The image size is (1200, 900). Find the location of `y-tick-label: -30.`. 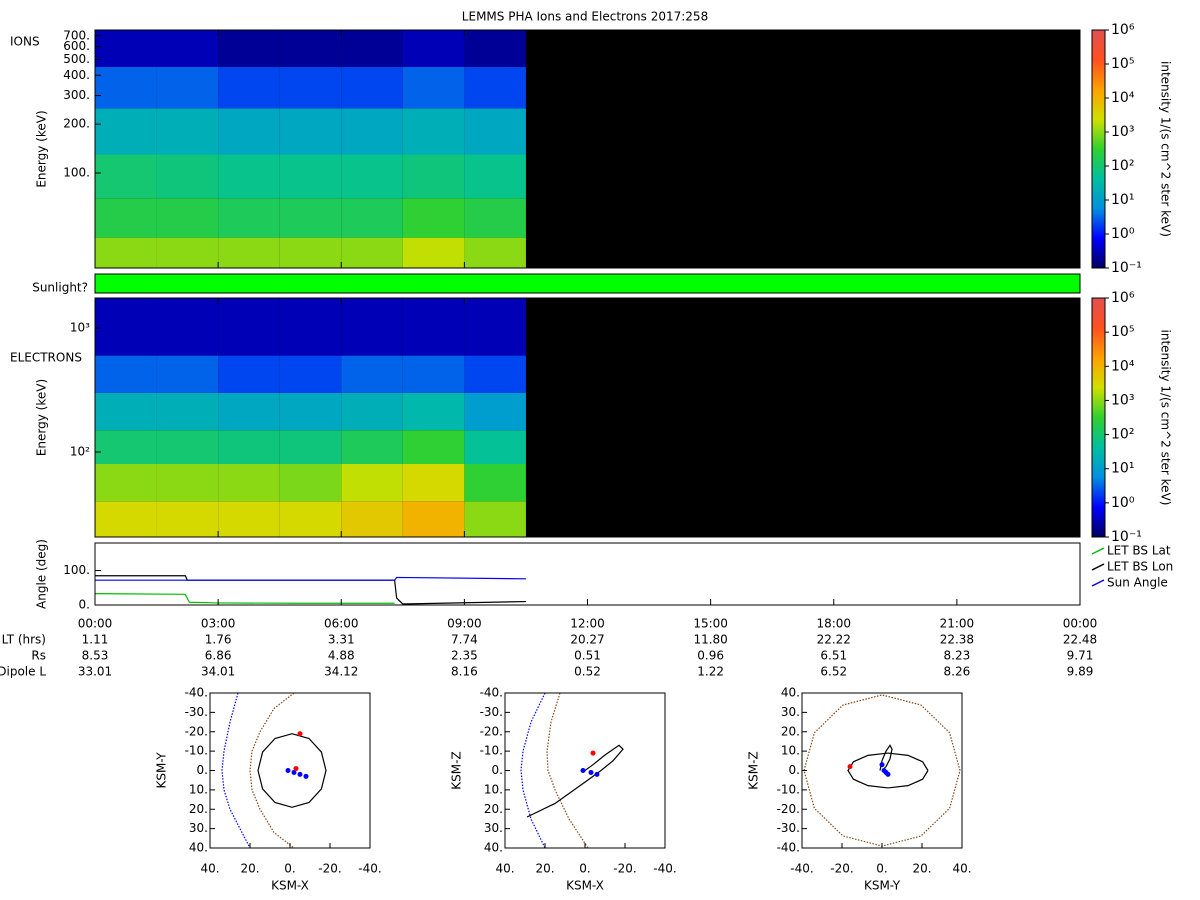

y-tick-label: -30. is located at coordinates (788, 828).